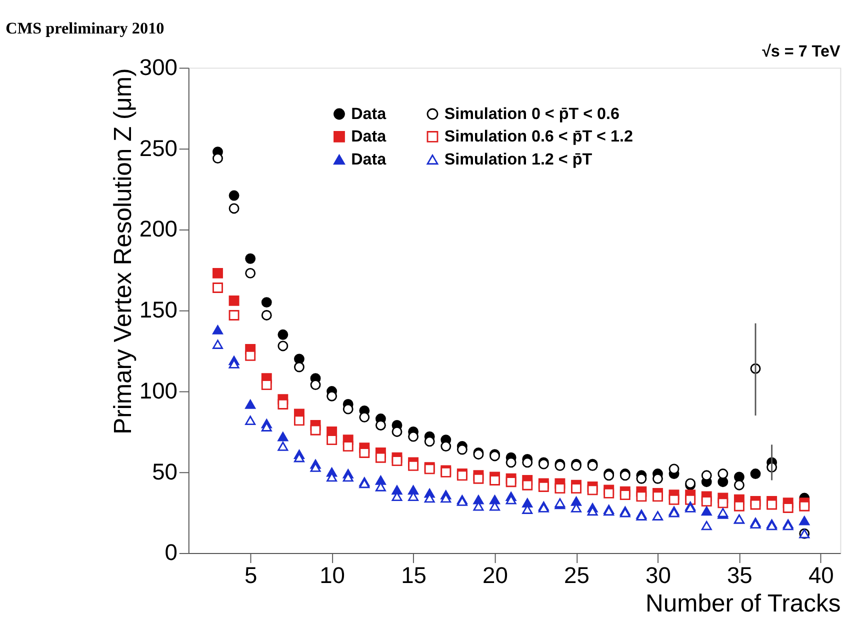 This screenshot has height=628, width=845. What do you see at coordinates (495, 575) in the screenshot?
I see `x-tick-label: 20` at bounding box center [495, 575].